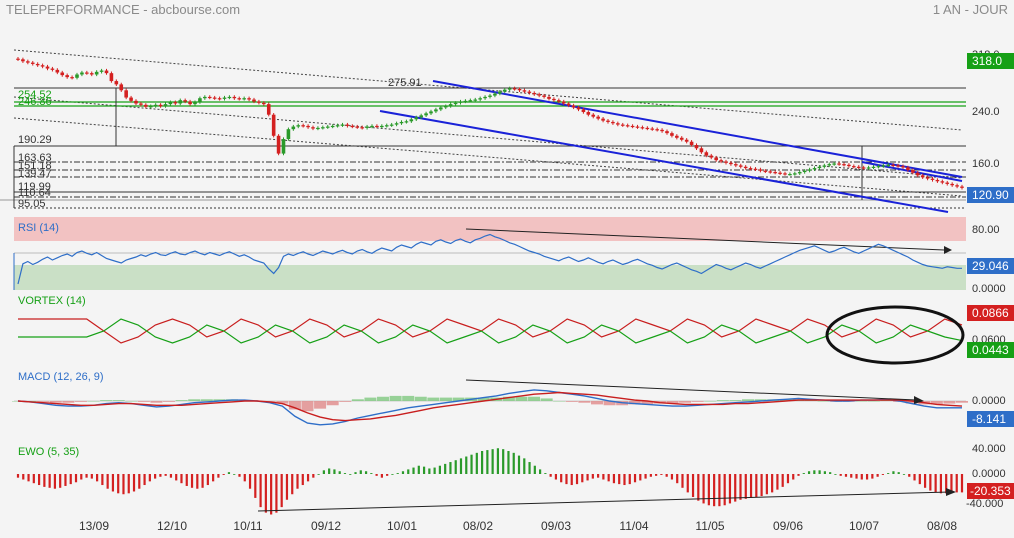 Image resolution: width=1014 pixels, height=538 pixels. What do you see at coordinates (984, 504) in the screenshot?
I see `ewo-ytick-neg40: -40.000` at bounding box center [984, 504].